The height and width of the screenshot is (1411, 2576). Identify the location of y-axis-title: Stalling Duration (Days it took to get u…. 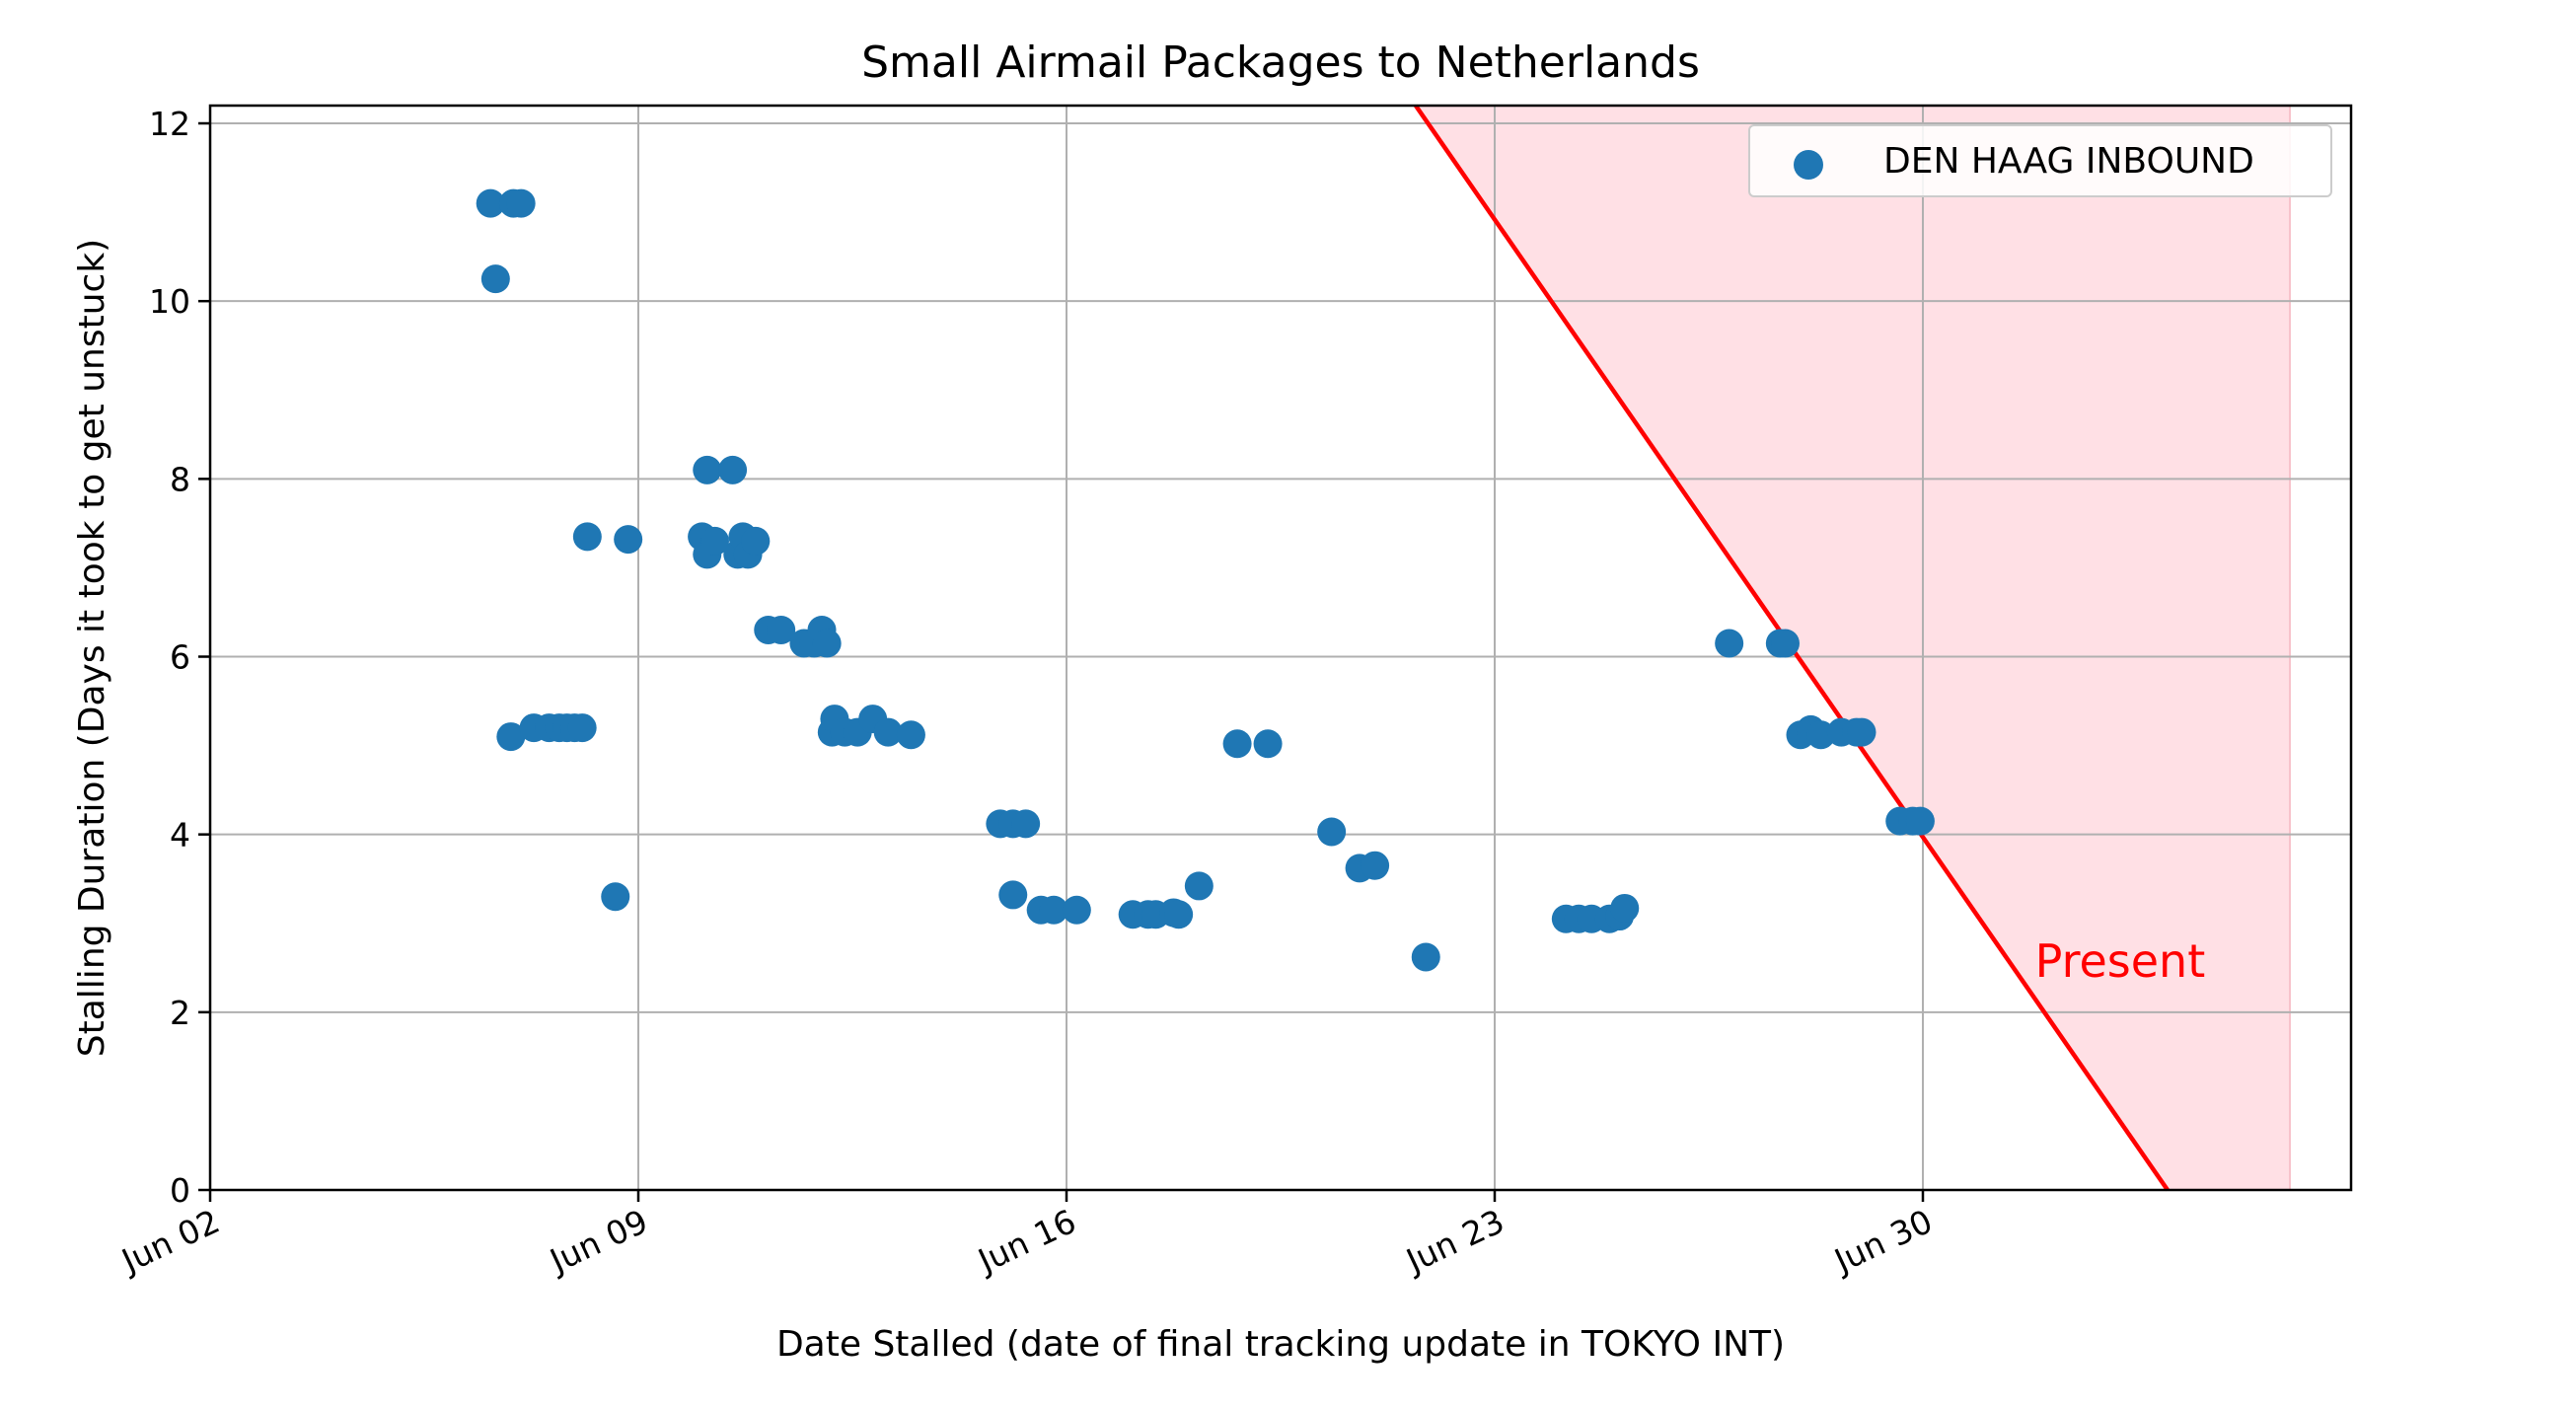
(92, 648).